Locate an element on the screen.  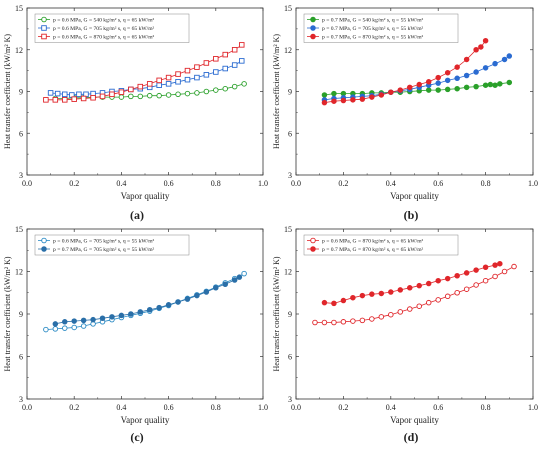
y-tick-label: 9 is located at coordinates (290, 92).